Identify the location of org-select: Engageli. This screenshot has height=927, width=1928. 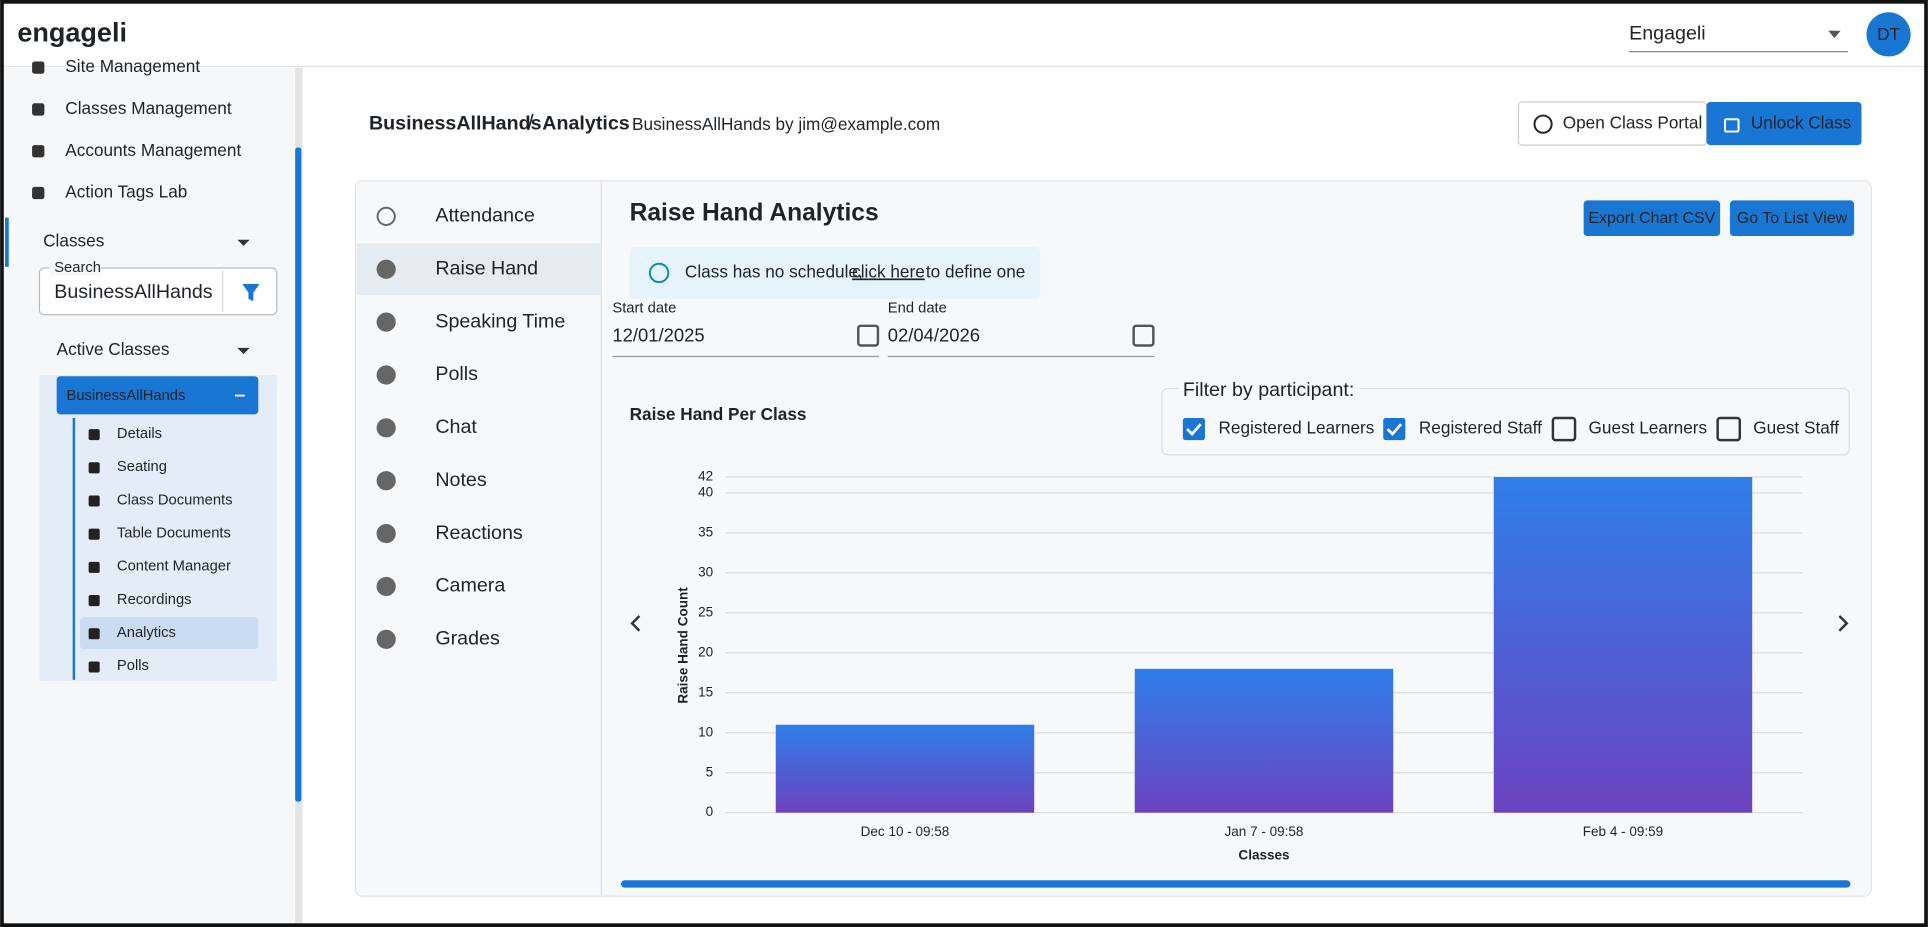
(1667, 34).